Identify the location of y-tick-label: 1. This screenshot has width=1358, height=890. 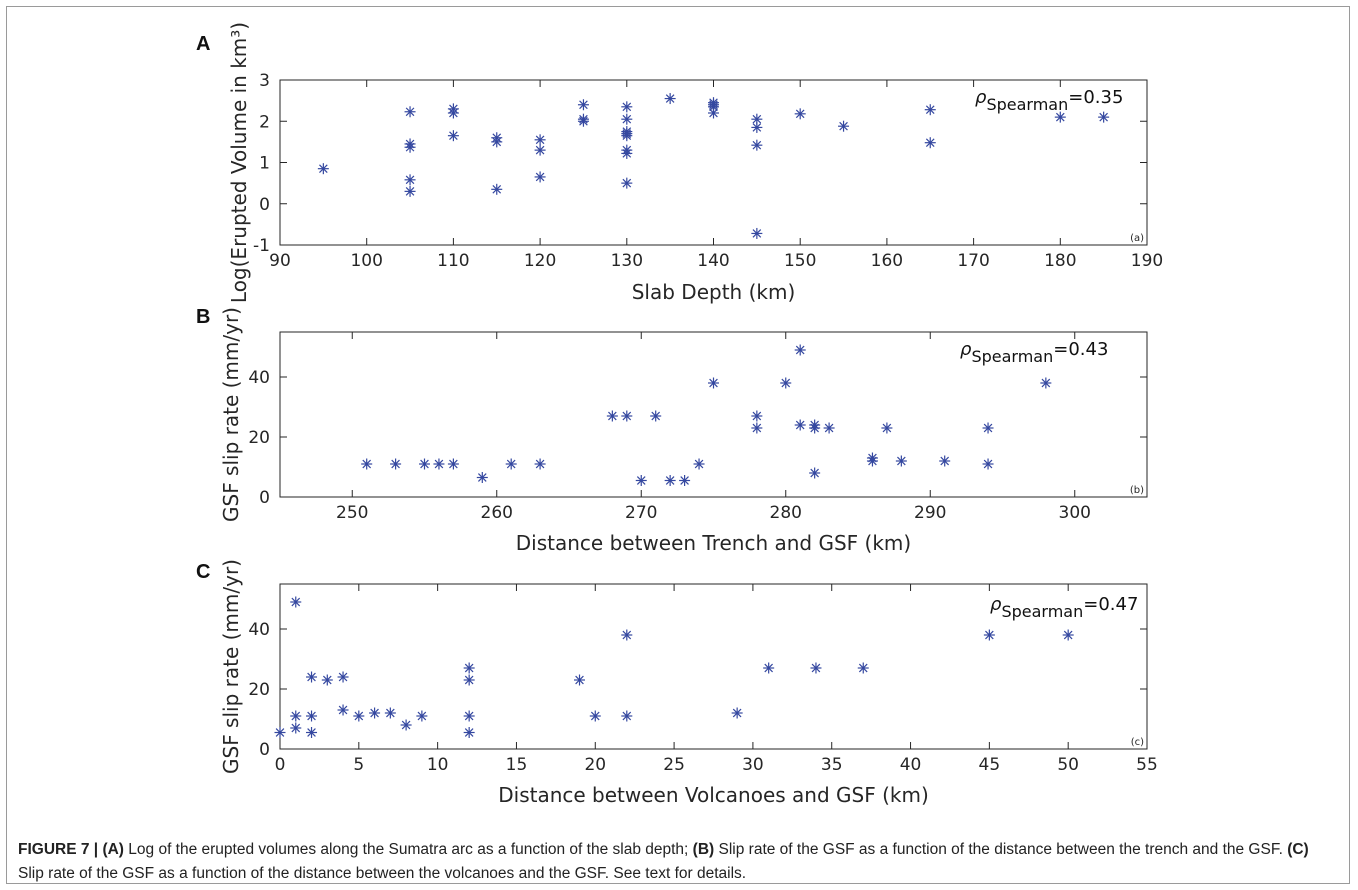
(264, 164).